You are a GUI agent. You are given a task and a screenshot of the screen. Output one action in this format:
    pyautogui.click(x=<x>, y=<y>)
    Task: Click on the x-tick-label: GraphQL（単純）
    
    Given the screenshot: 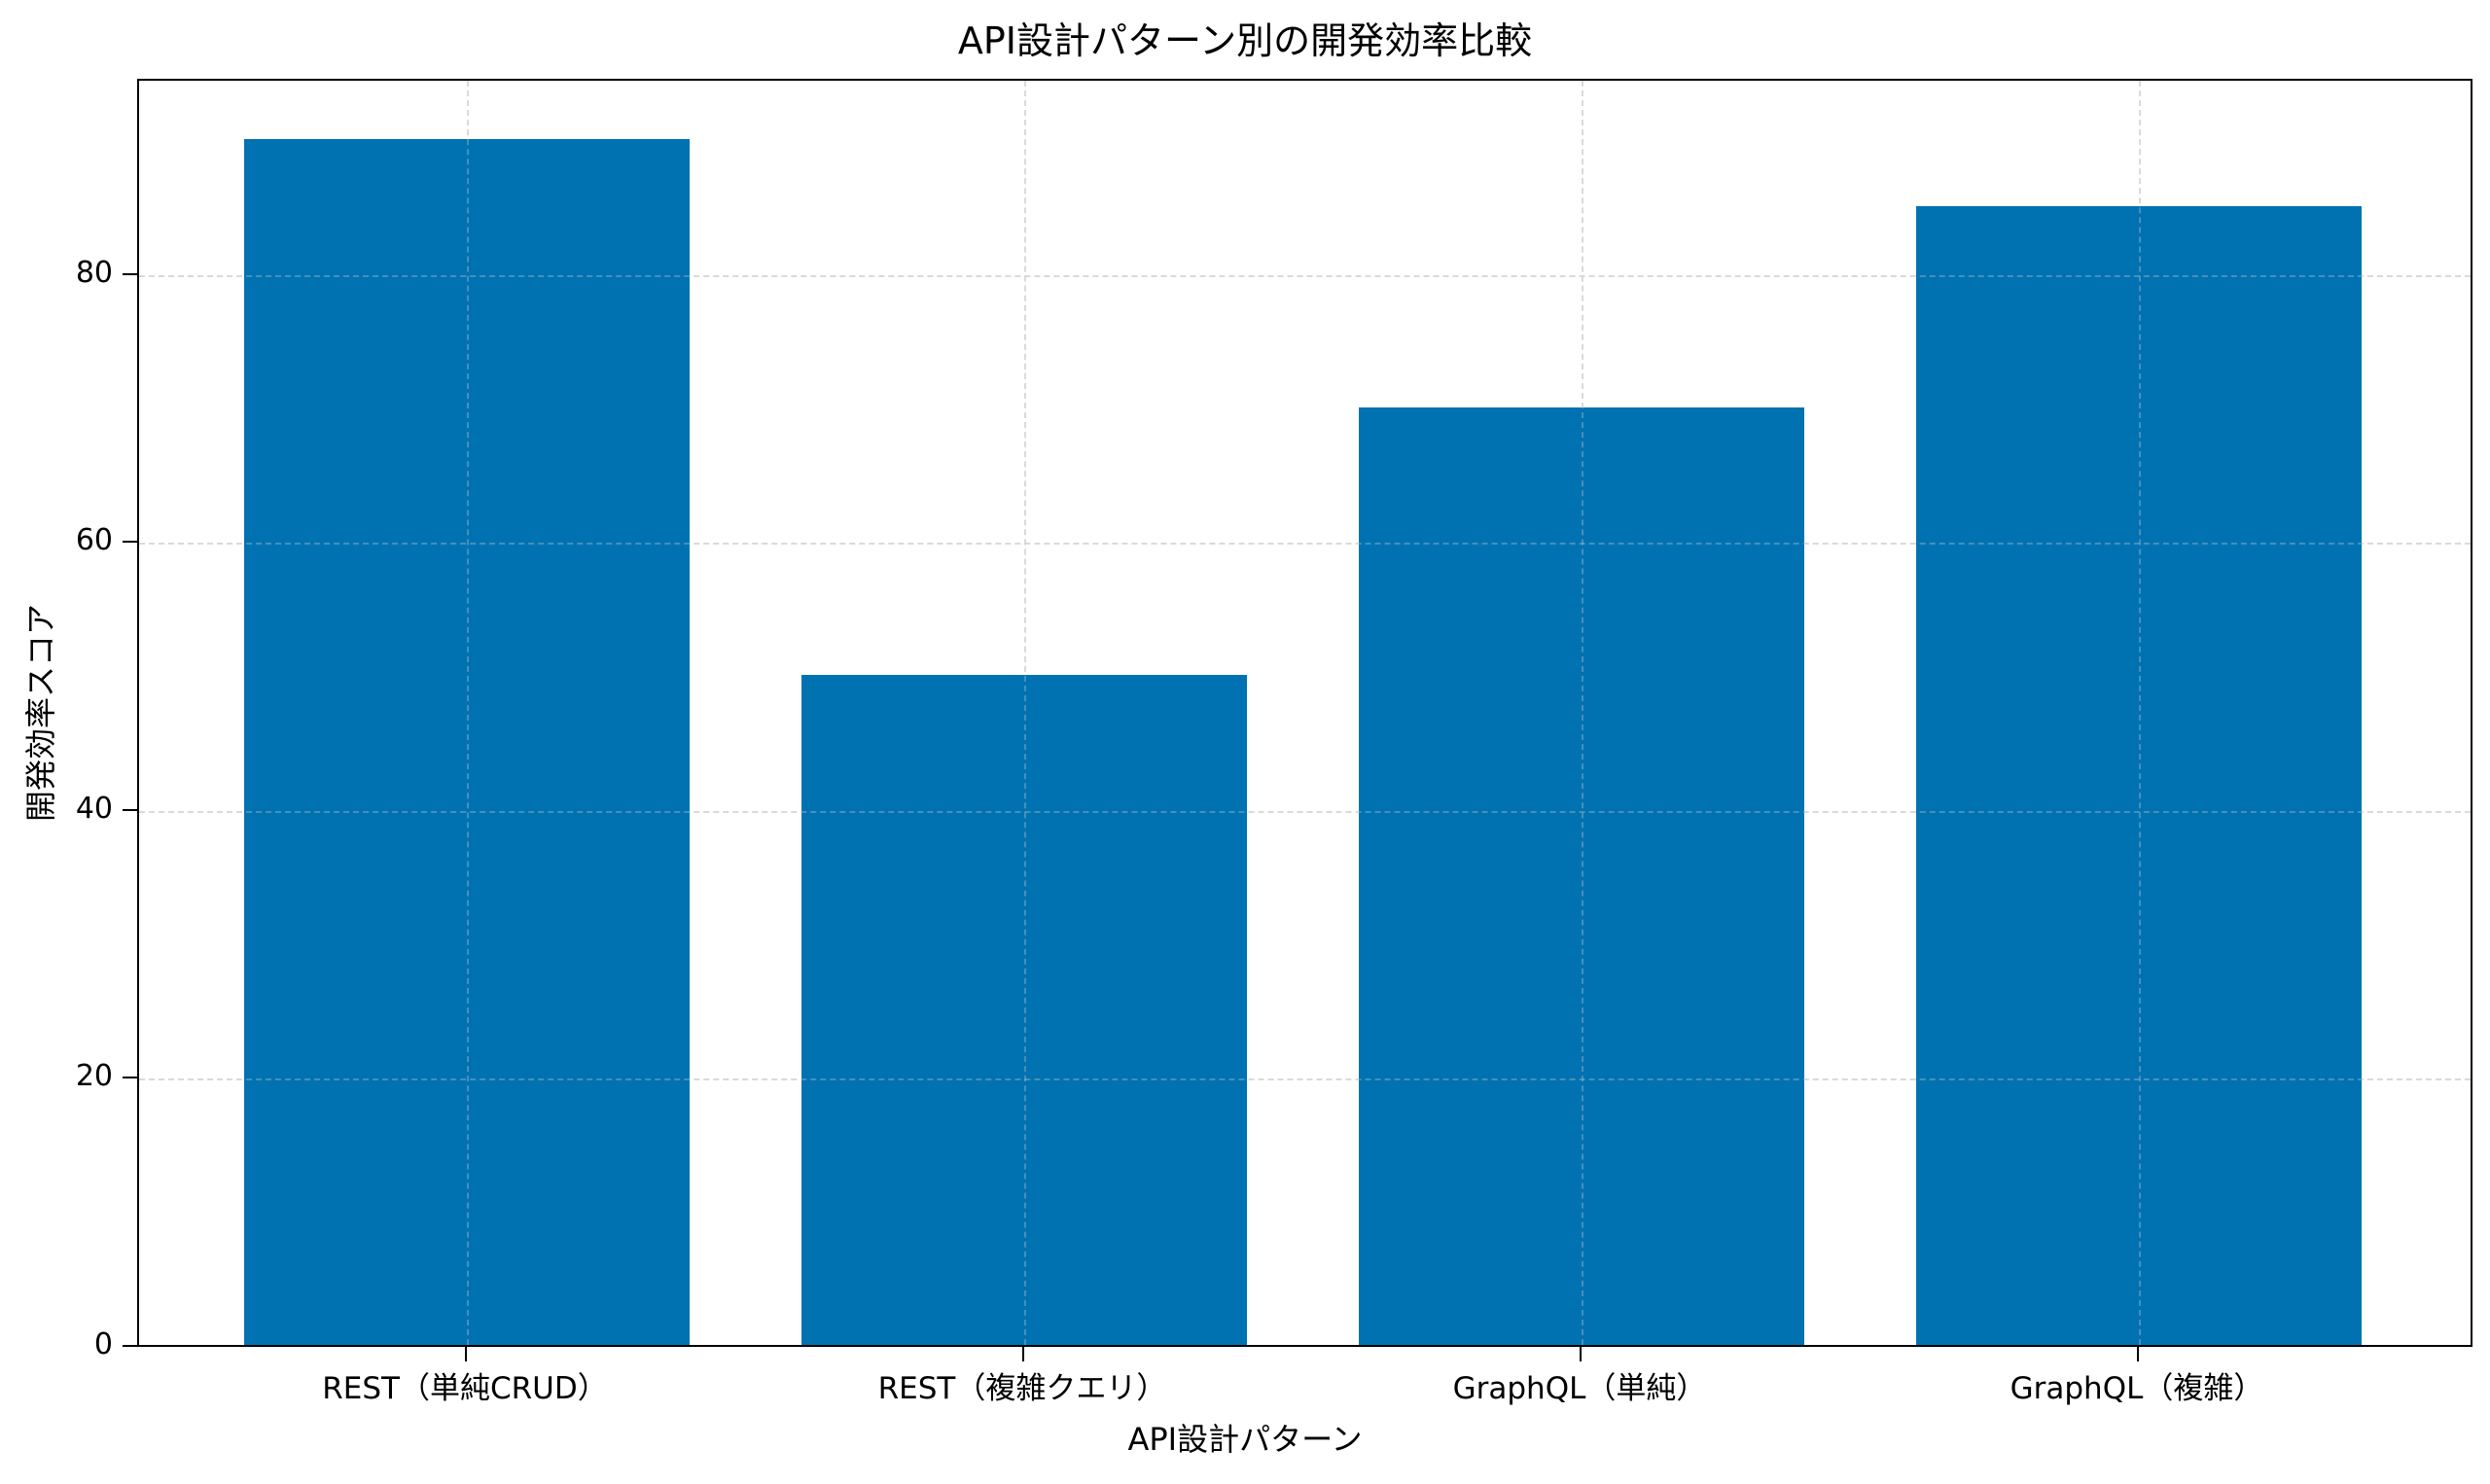 What is the action you would take?
    pyautogui.click(x=1579, y=1389)
    